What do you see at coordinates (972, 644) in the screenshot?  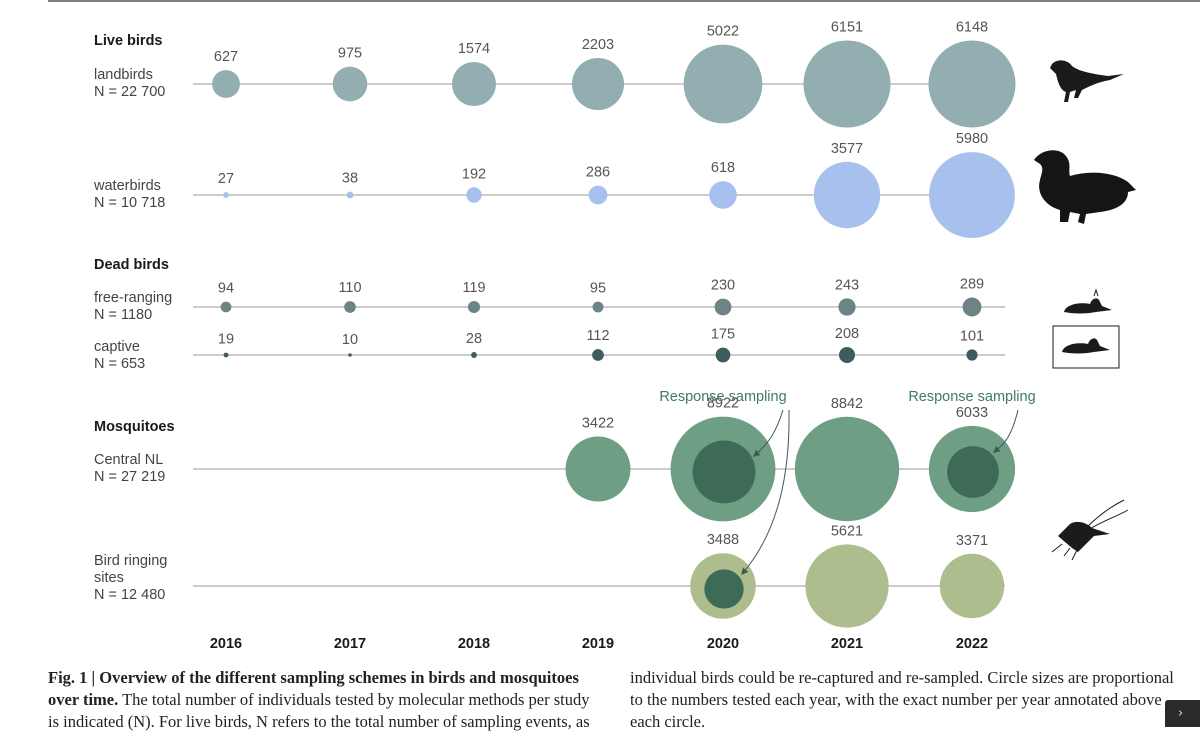 I see `year-tick-label: 2022` at bounding box center [972, 644].